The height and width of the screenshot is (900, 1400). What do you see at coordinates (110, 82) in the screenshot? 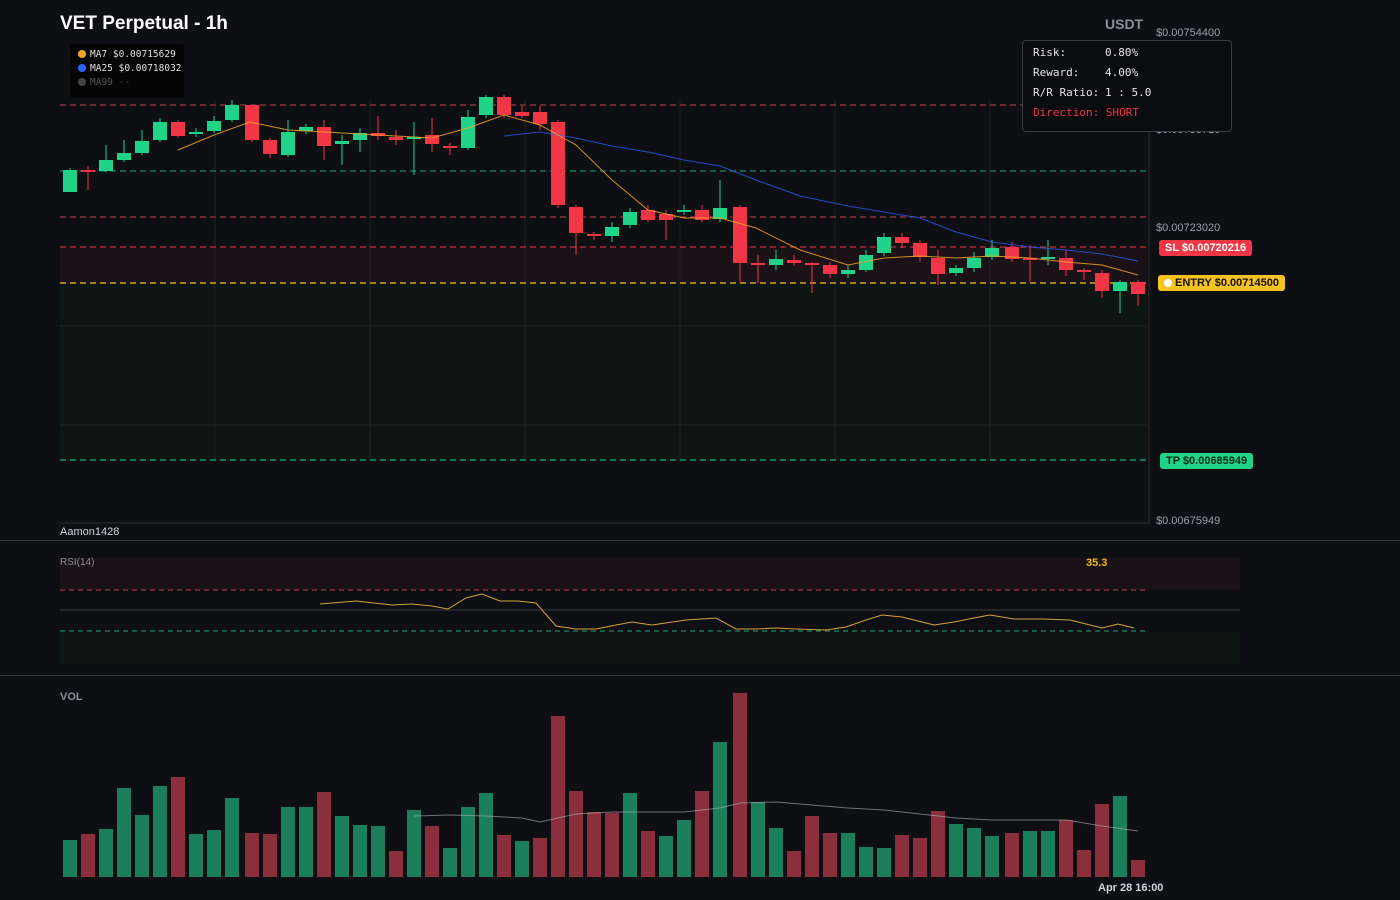
I see `legend-ma99-label: MA99 --` at bounding box center [110, 82].